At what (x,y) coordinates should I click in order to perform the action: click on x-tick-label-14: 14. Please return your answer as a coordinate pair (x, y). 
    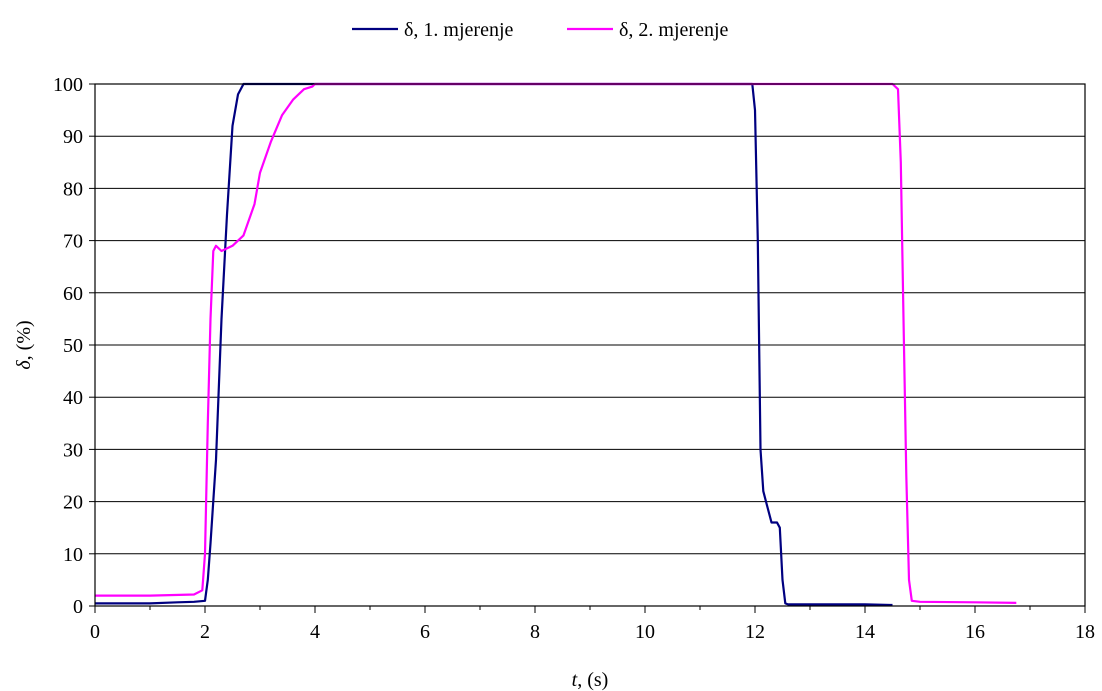
    Looking at the image, I should click on (865, 632).